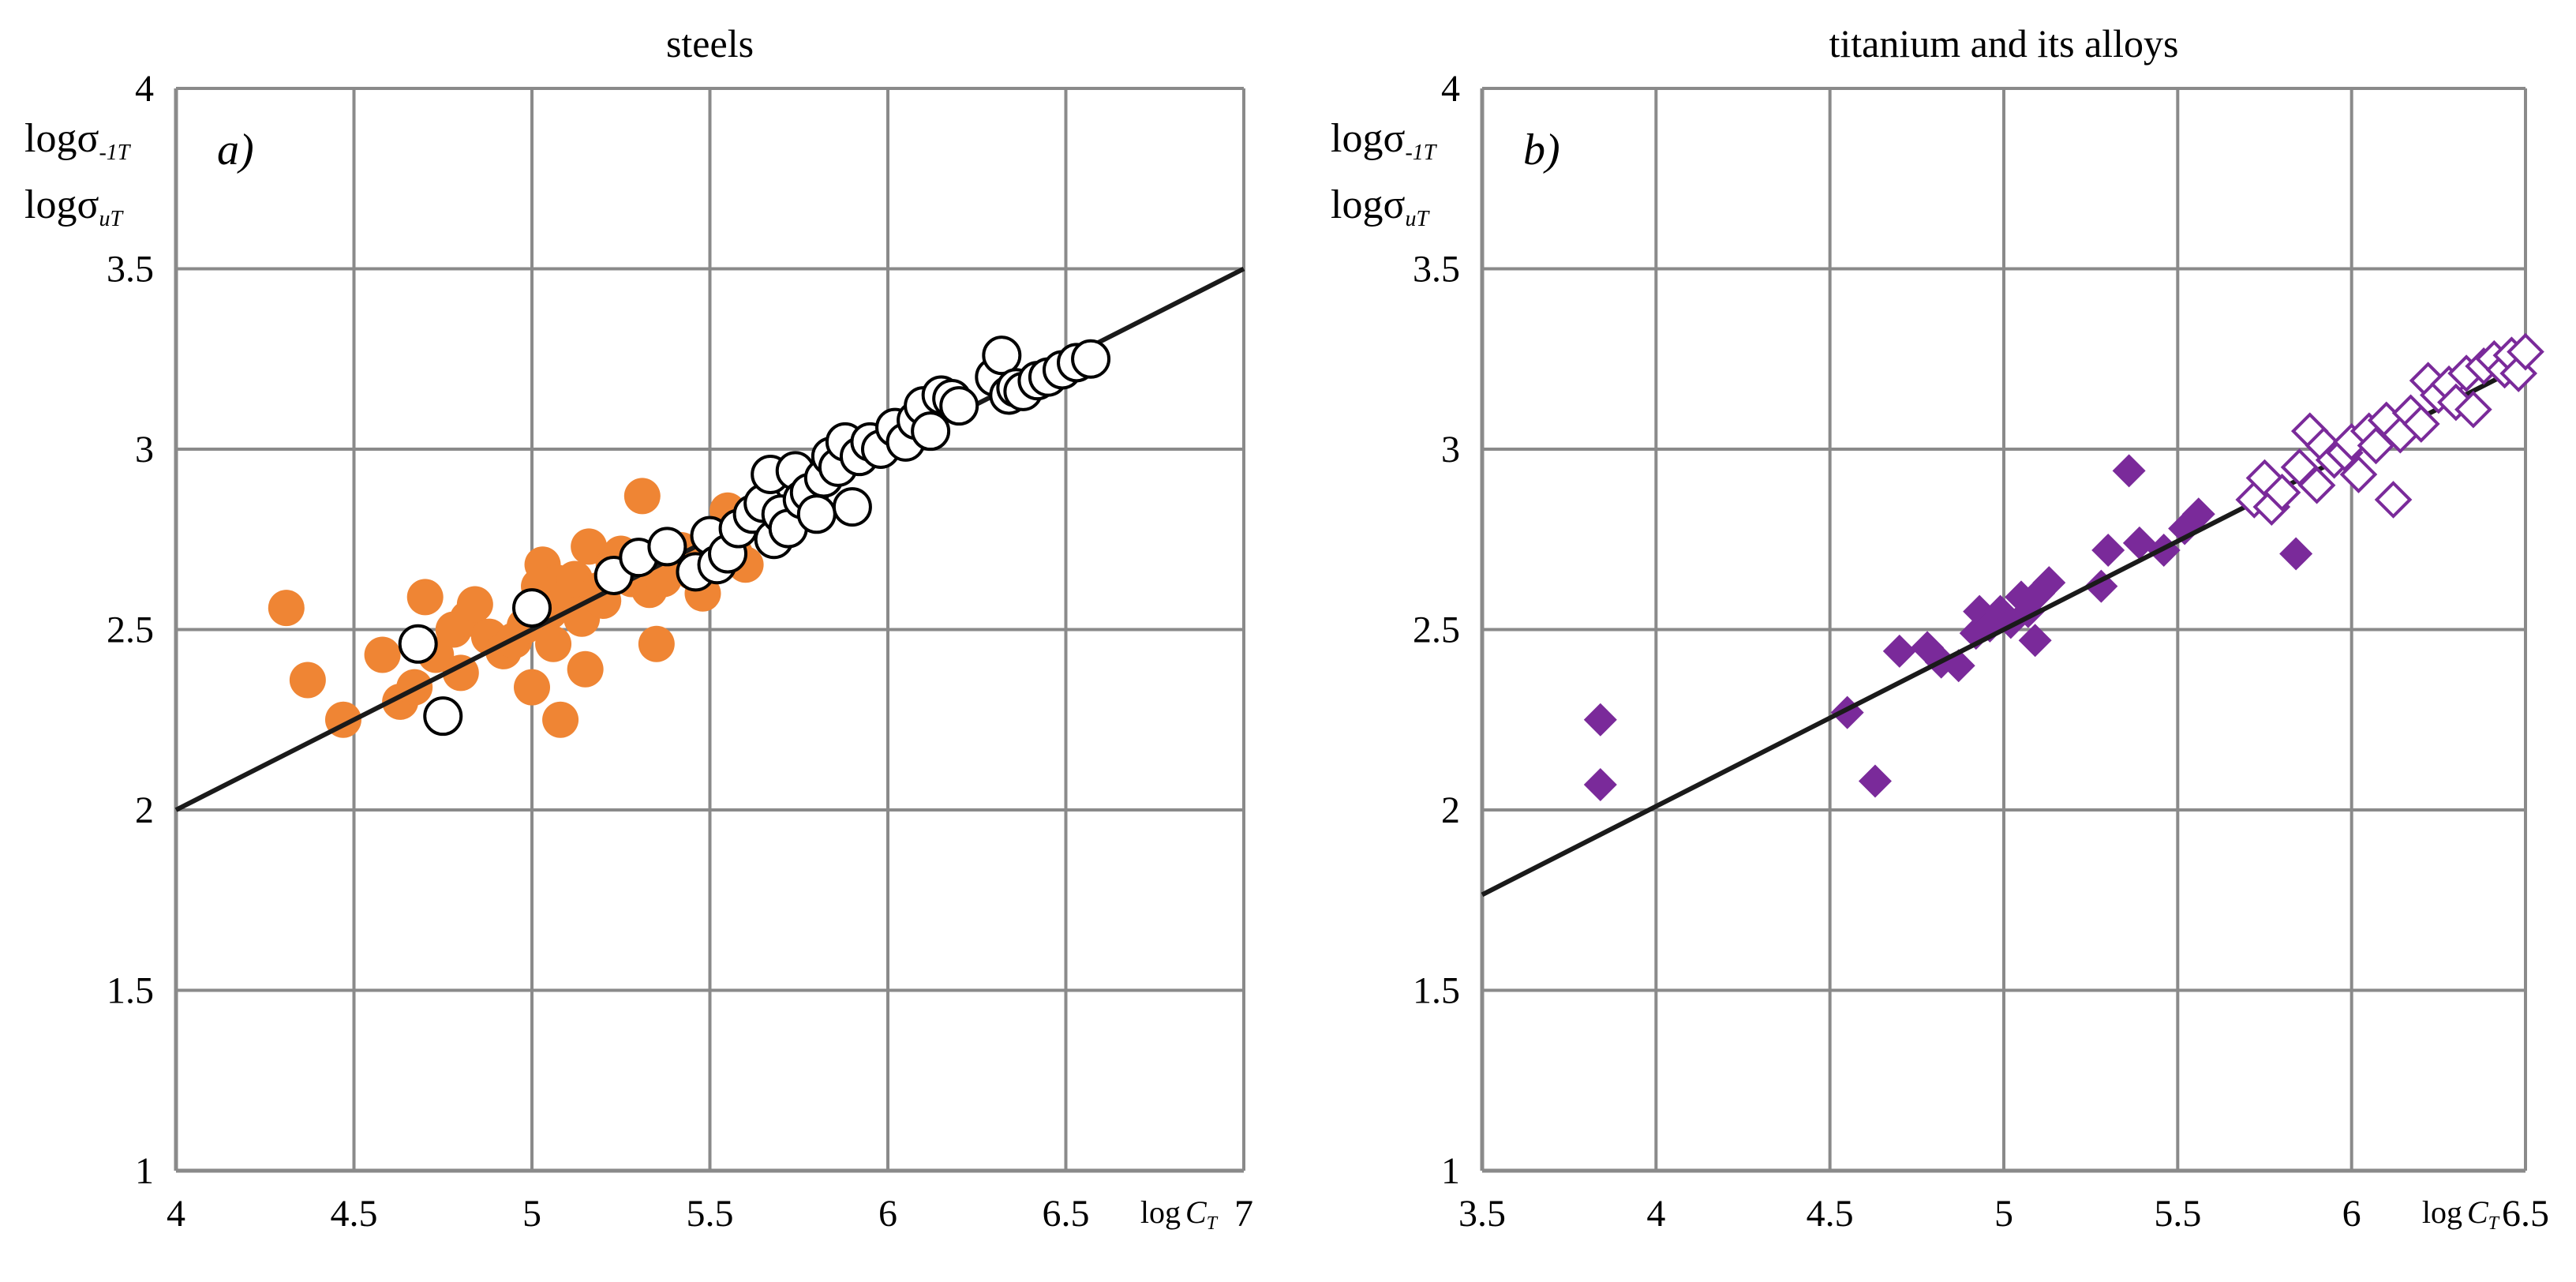 The image size is (2576, 1282). What do you see at coordinates (710, 43) in the screenshot?
I see `chart-title: steels` at bounding box center [710, 43].